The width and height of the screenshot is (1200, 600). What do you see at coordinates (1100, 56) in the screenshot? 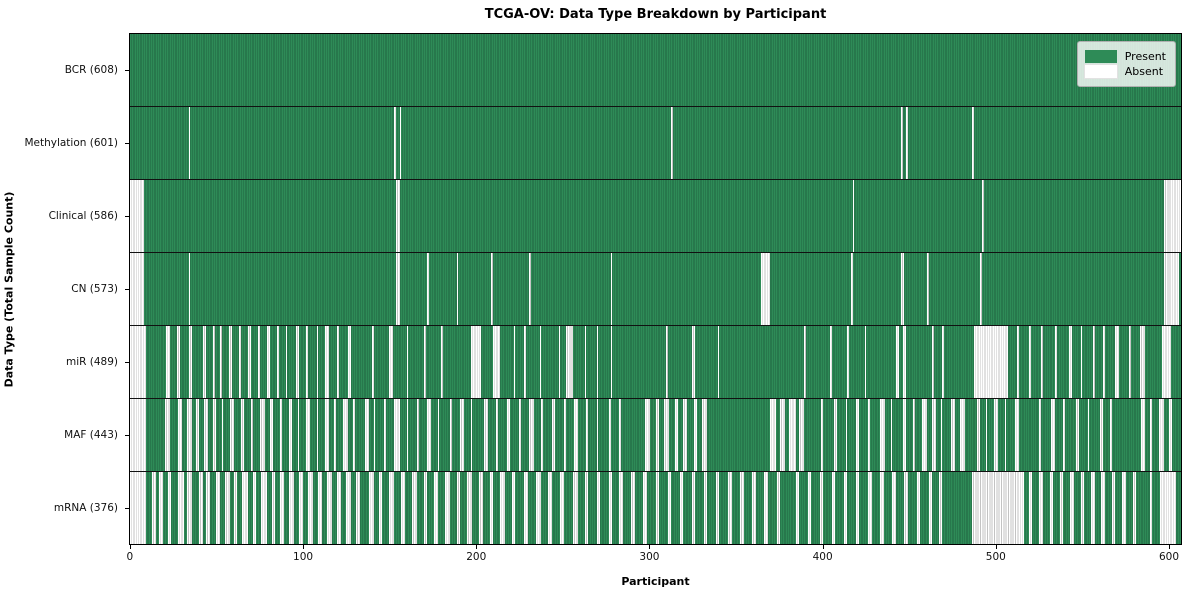
I see `legend-swatch-present` at bounding box center [1100, 56].